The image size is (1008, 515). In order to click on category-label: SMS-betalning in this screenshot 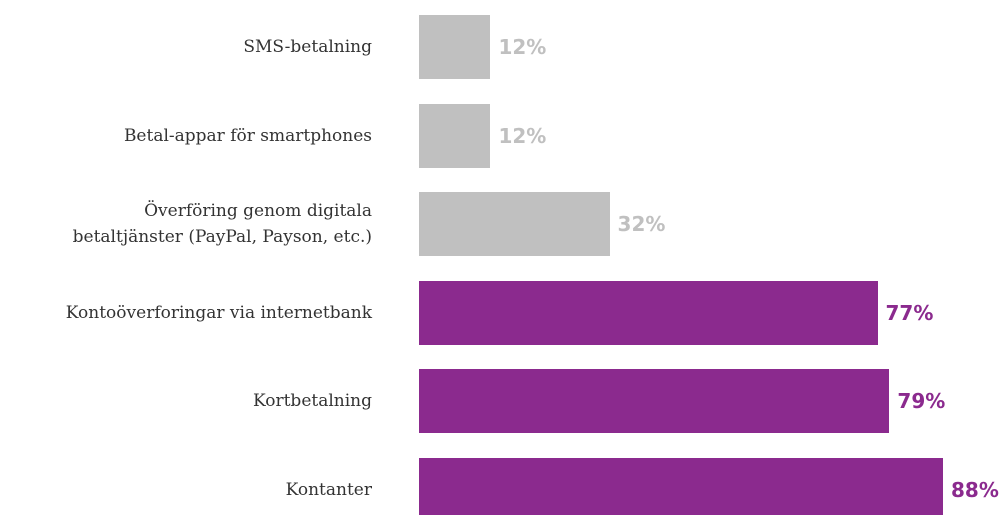, I will do `click(307, 47)`.